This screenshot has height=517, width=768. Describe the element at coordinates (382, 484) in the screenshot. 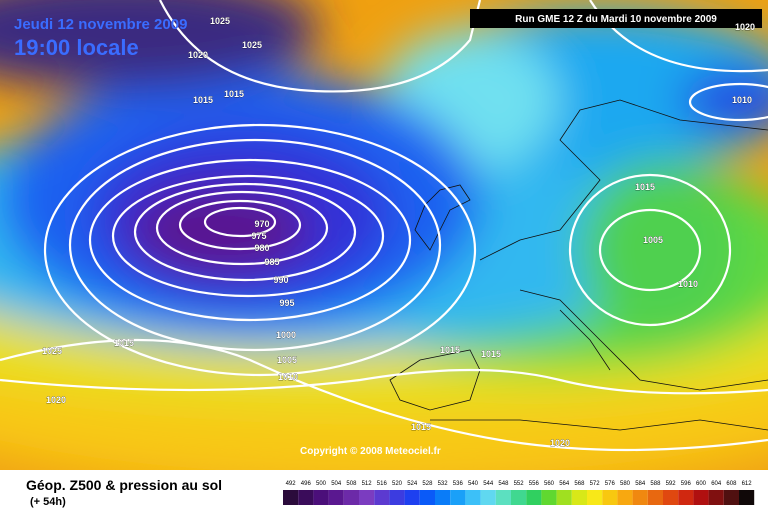

I see `scale-label: 516` at that location.